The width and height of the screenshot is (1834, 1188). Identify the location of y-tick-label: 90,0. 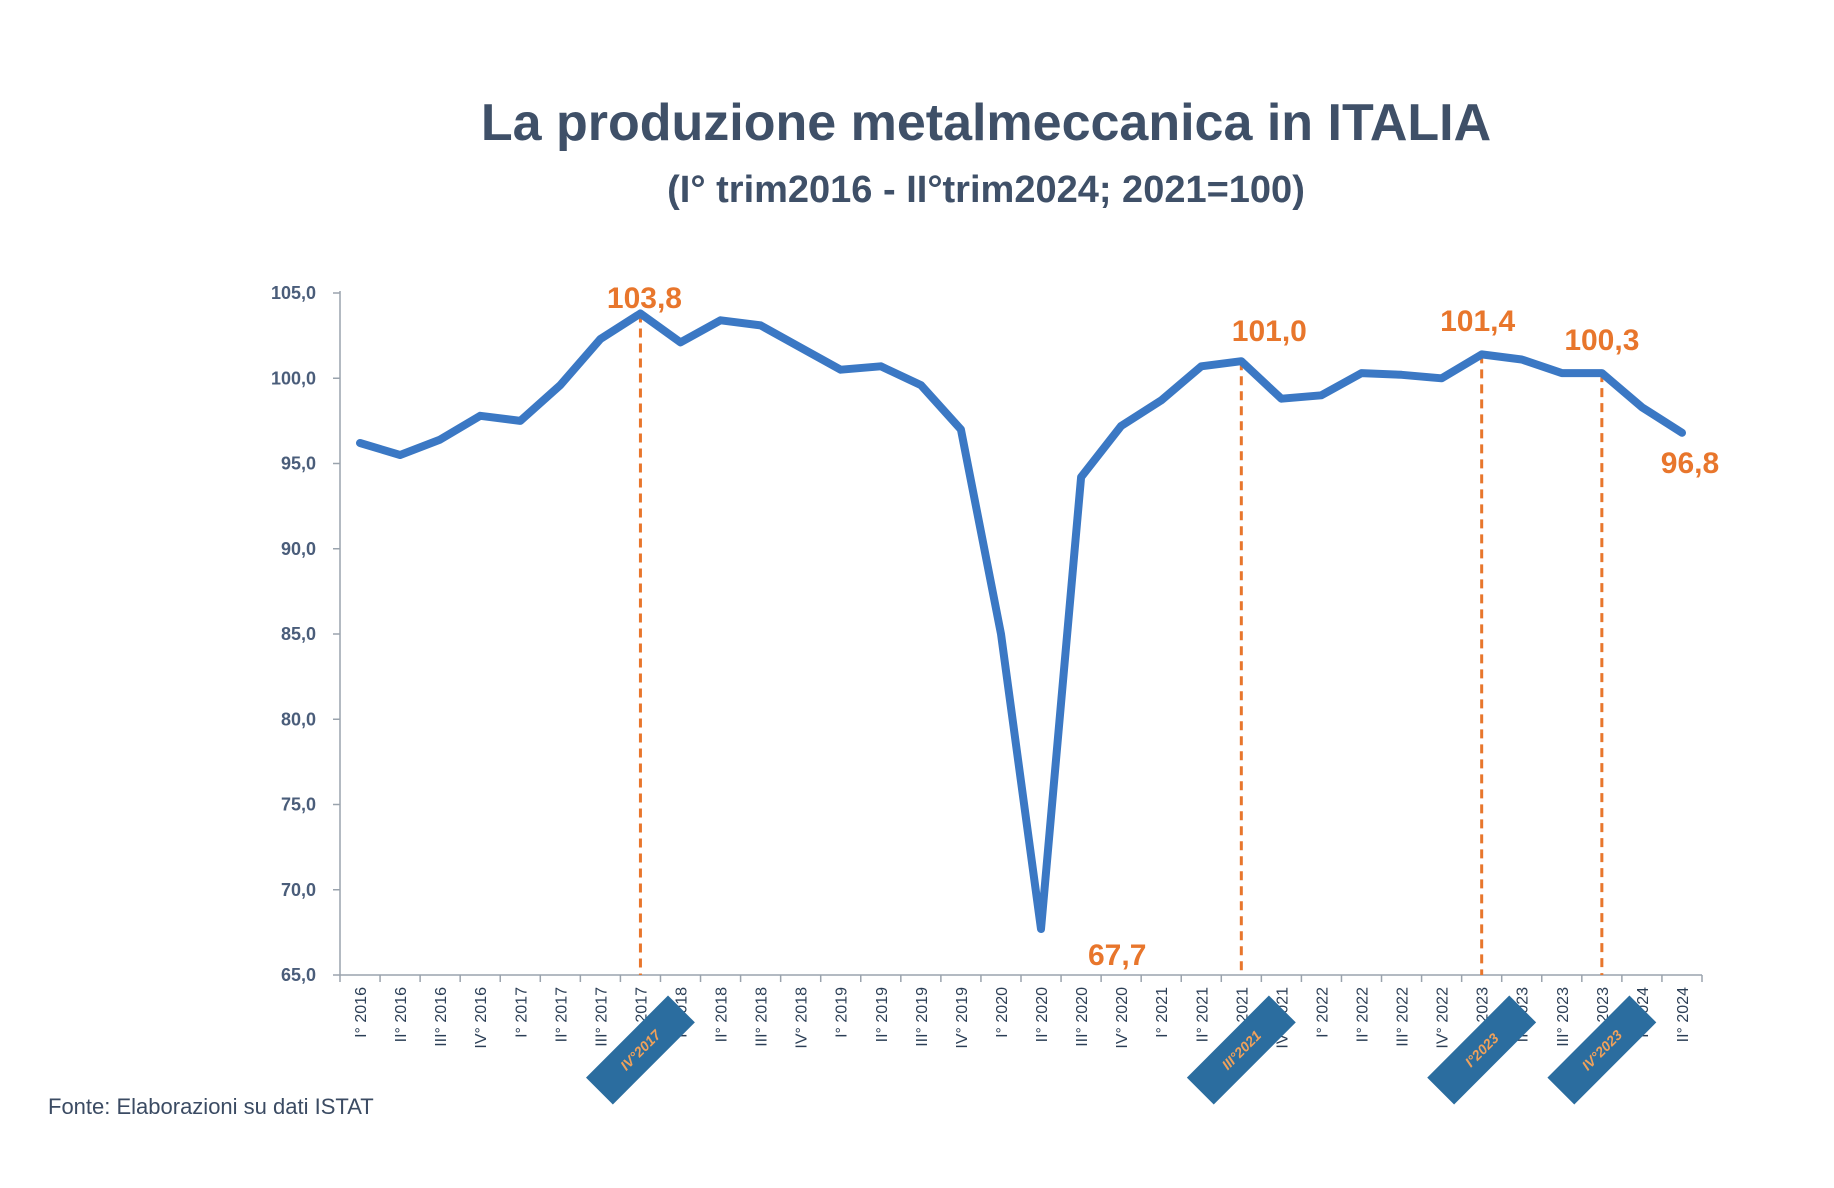
(298, 549).